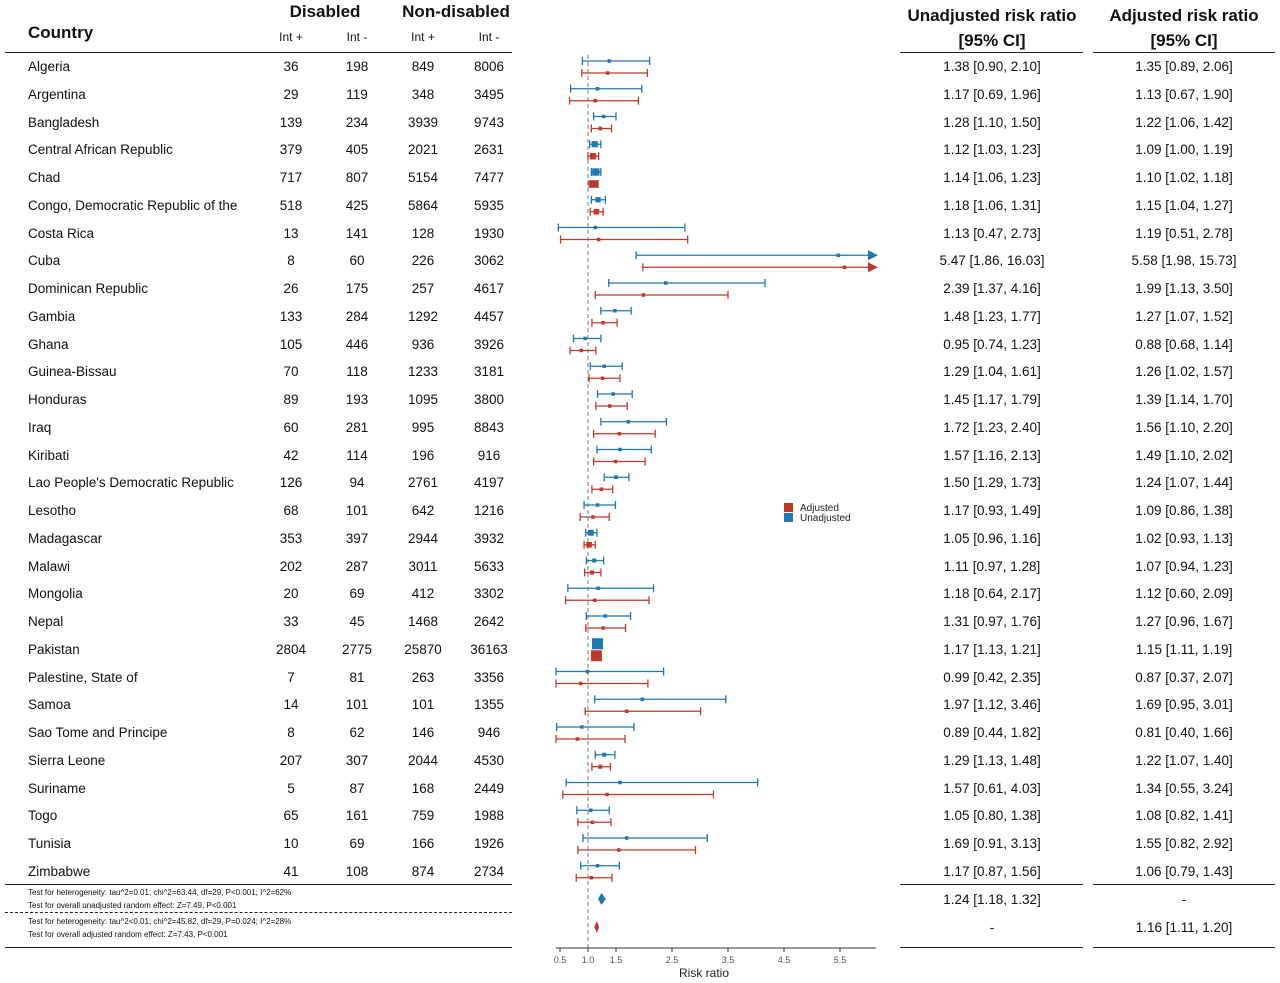  Describe the element at coordinates (1184, 66) in the screenshot. I see `adjusted-rr-value: 1.35 [0.89, 2.06]` at that location.